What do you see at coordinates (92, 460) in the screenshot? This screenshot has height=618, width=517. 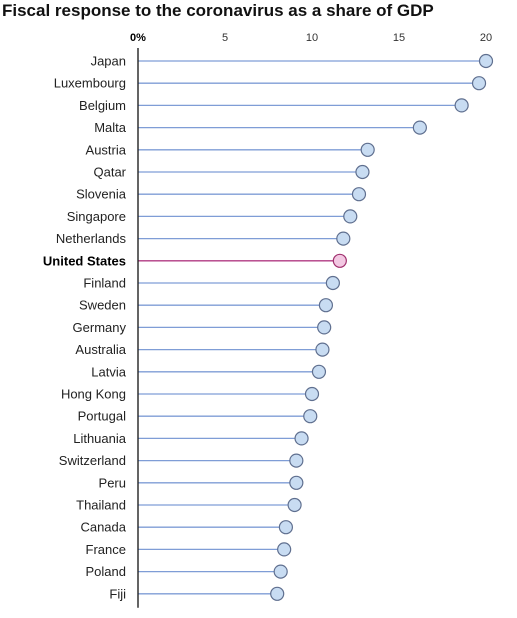 I see `category-label-switzerland: Switzerland` at bounding box center [92, 460].